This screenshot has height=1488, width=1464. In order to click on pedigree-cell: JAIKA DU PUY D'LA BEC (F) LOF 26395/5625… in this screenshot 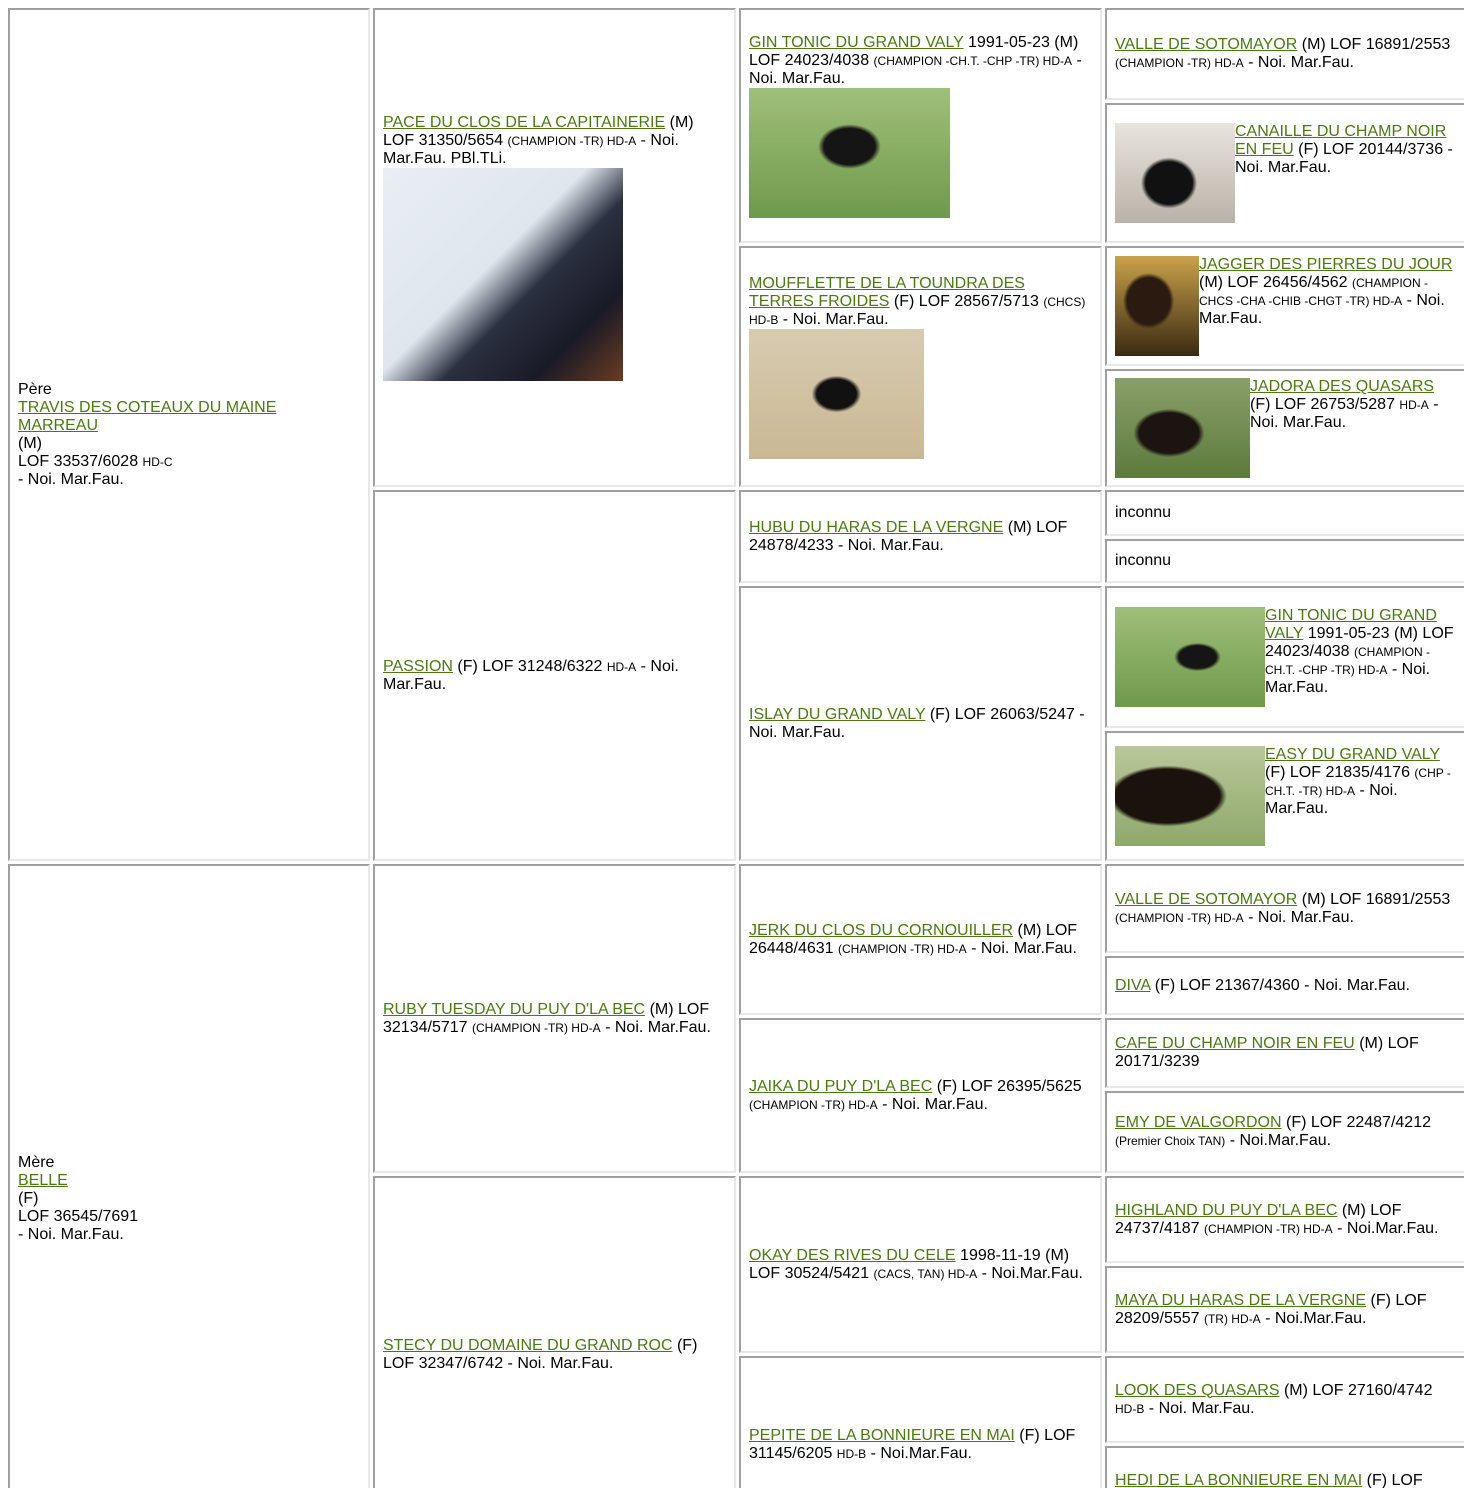, I will do `click(920, 1095)`.